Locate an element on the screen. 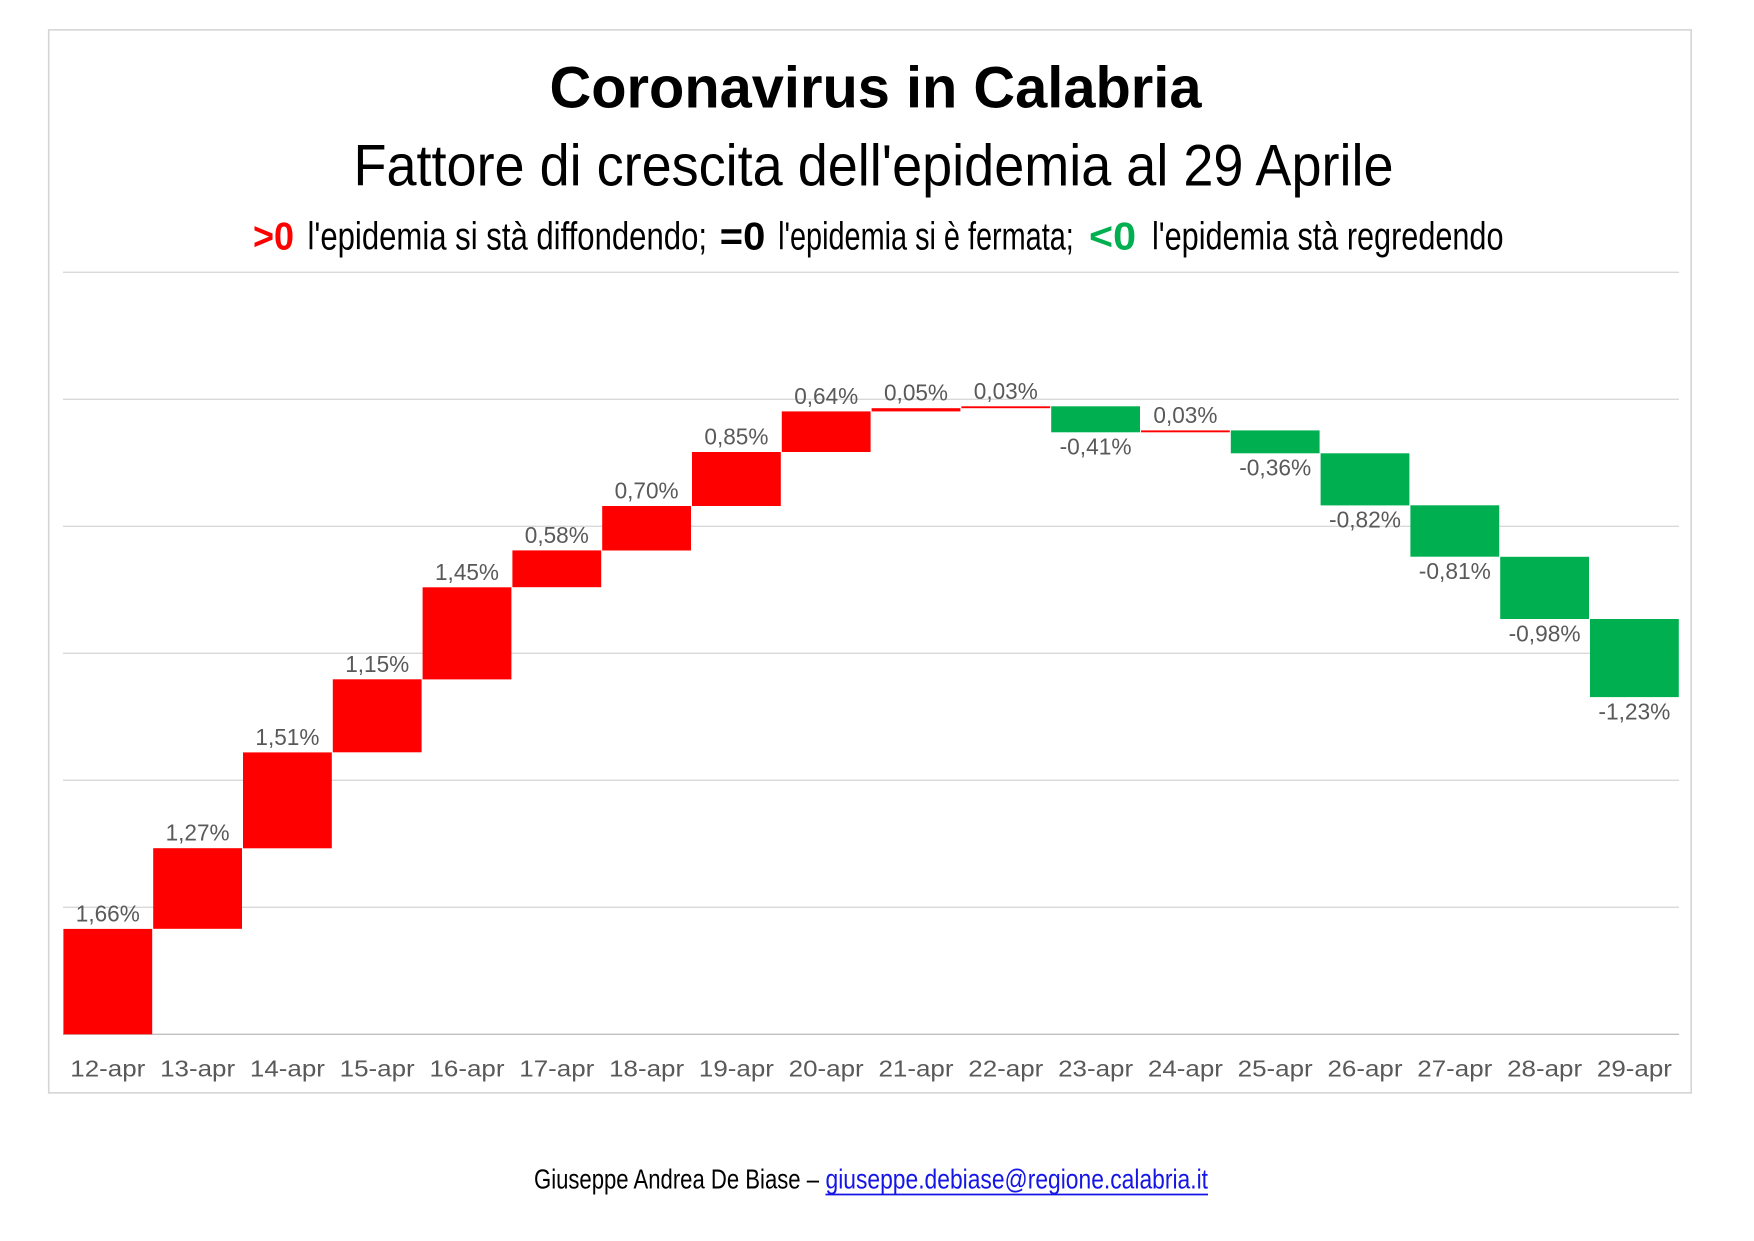  svg-text: 16-apr is located at coordinates (467, 1069).